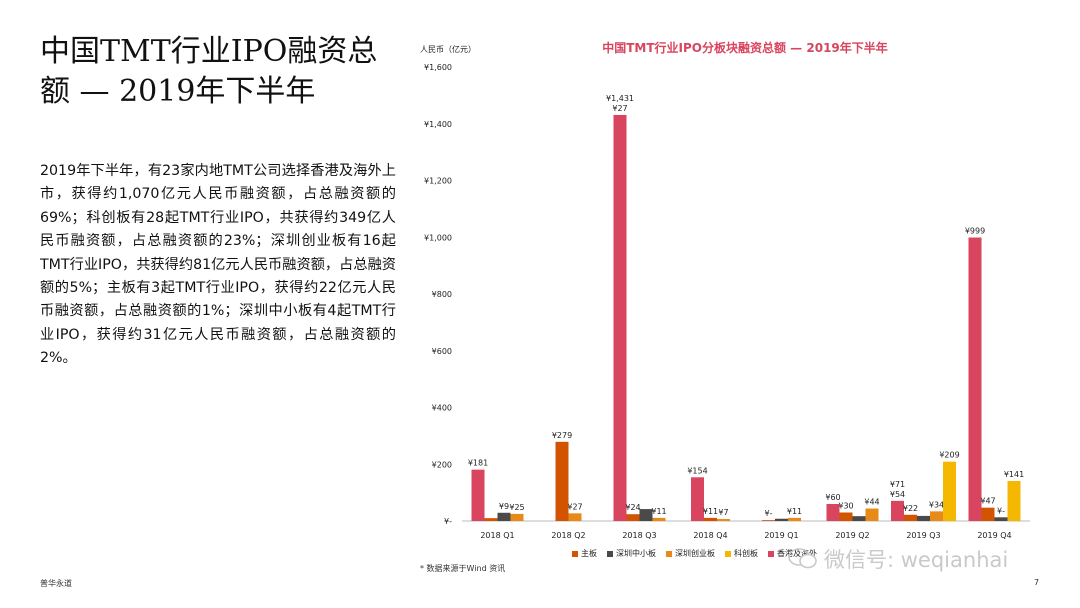 The image size is (1080, 608). Describe the element at coordinates (438, 237) in the screenshot. I see `y-tick-label: ¥1,000` at that location.